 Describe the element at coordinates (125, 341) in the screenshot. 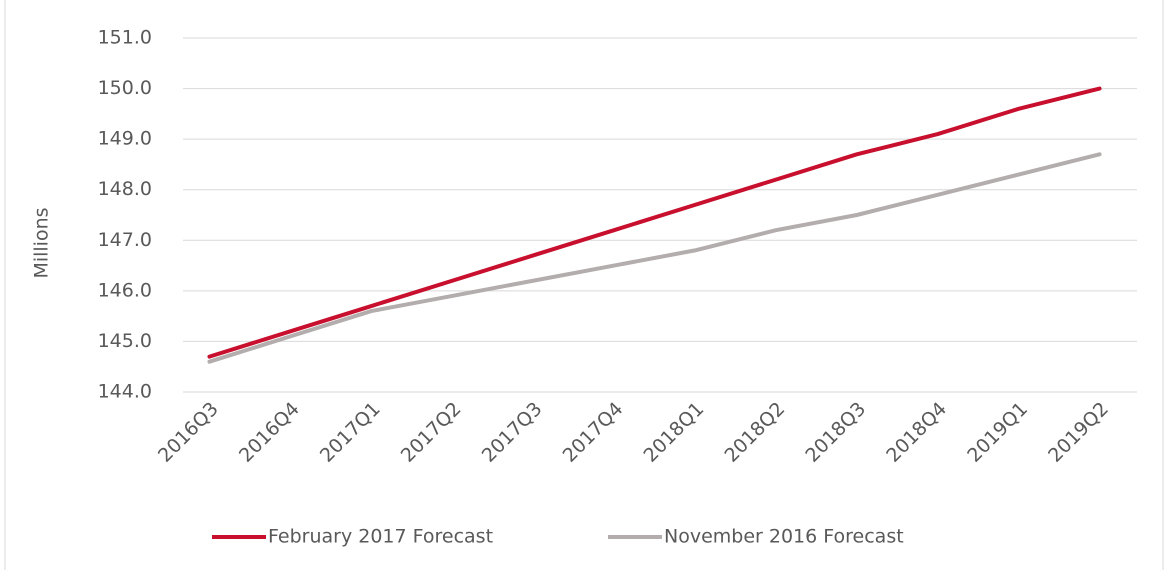

I see `y-tick-label: 145.0` at that location.